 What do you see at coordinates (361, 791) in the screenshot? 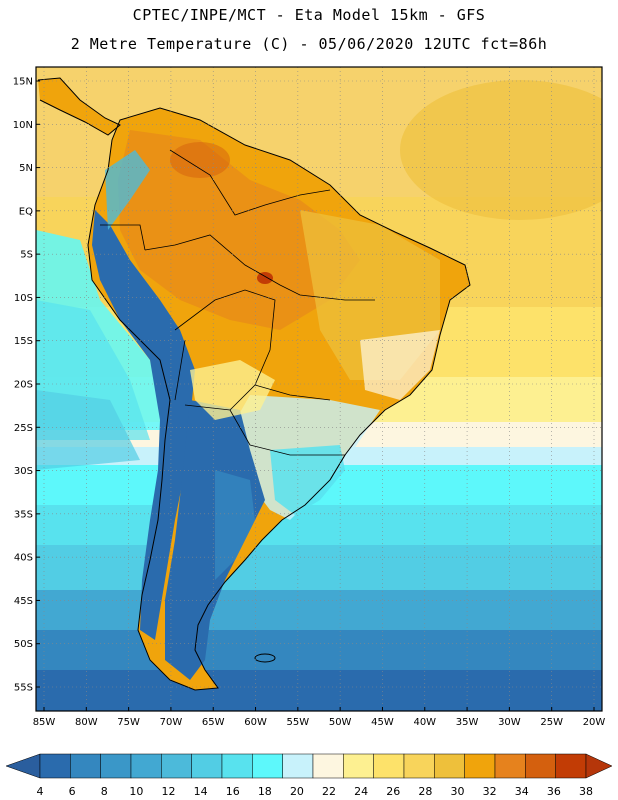
I see `colorbar-label: 24` at bounding box center [361, 791].